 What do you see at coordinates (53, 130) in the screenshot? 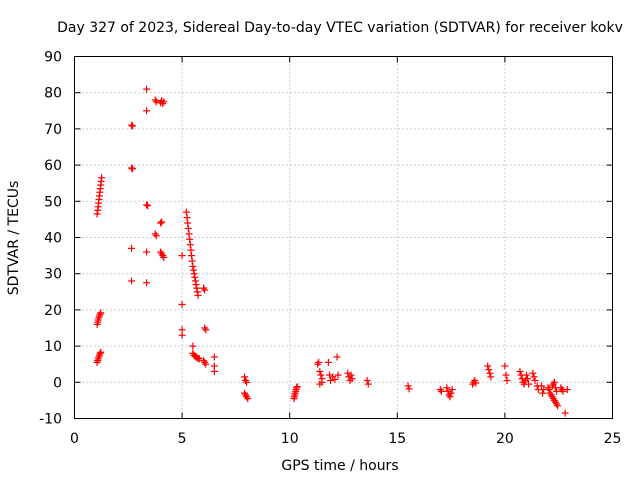
I see `y-tick-label: 70` at bounding box center [53, 130].